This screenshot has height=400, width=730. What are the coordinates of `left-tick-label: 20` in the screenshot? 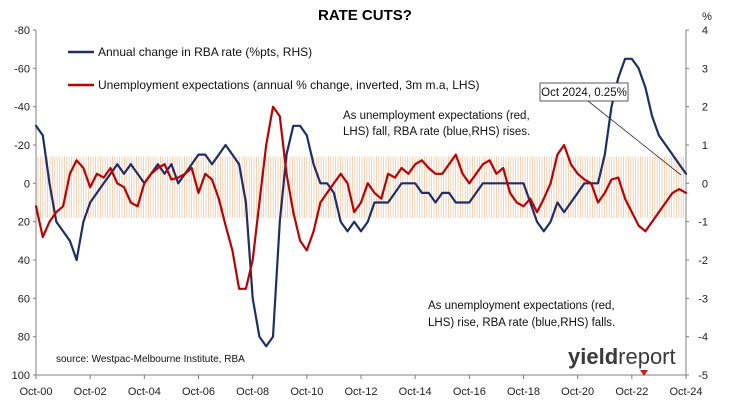 It's located at (24, 223).